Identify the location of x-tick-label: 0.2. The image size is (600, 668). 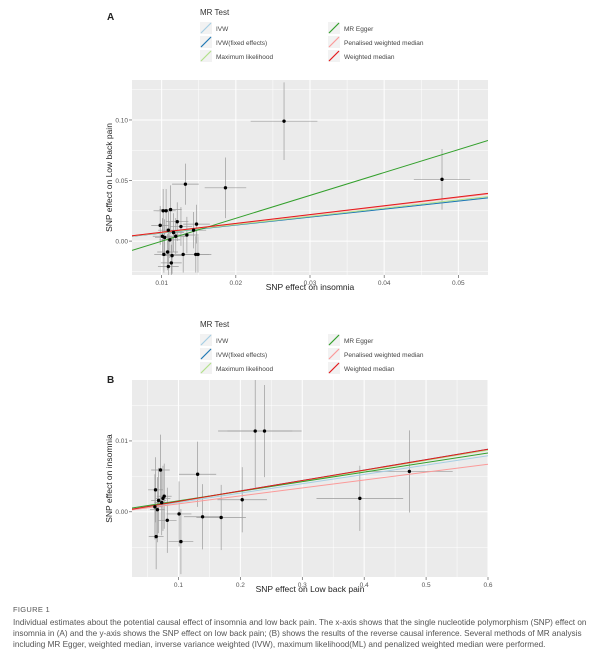
(240, 585).